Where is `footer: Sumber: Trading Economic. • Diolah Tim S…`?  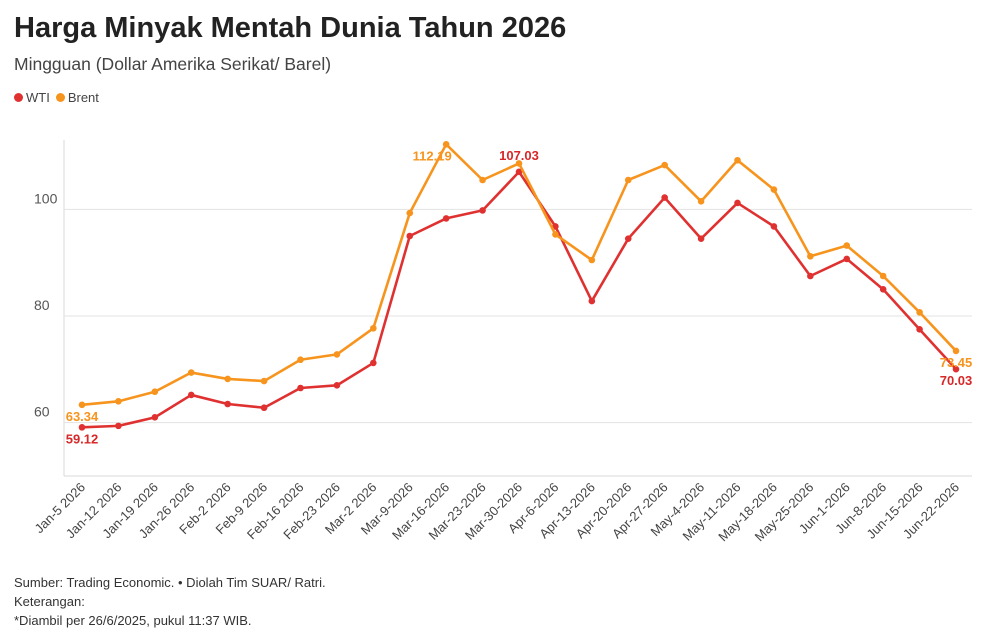 footer: Sumber: Trading Economic. • Diolah Tim S… is located at coordinates (170, 601).